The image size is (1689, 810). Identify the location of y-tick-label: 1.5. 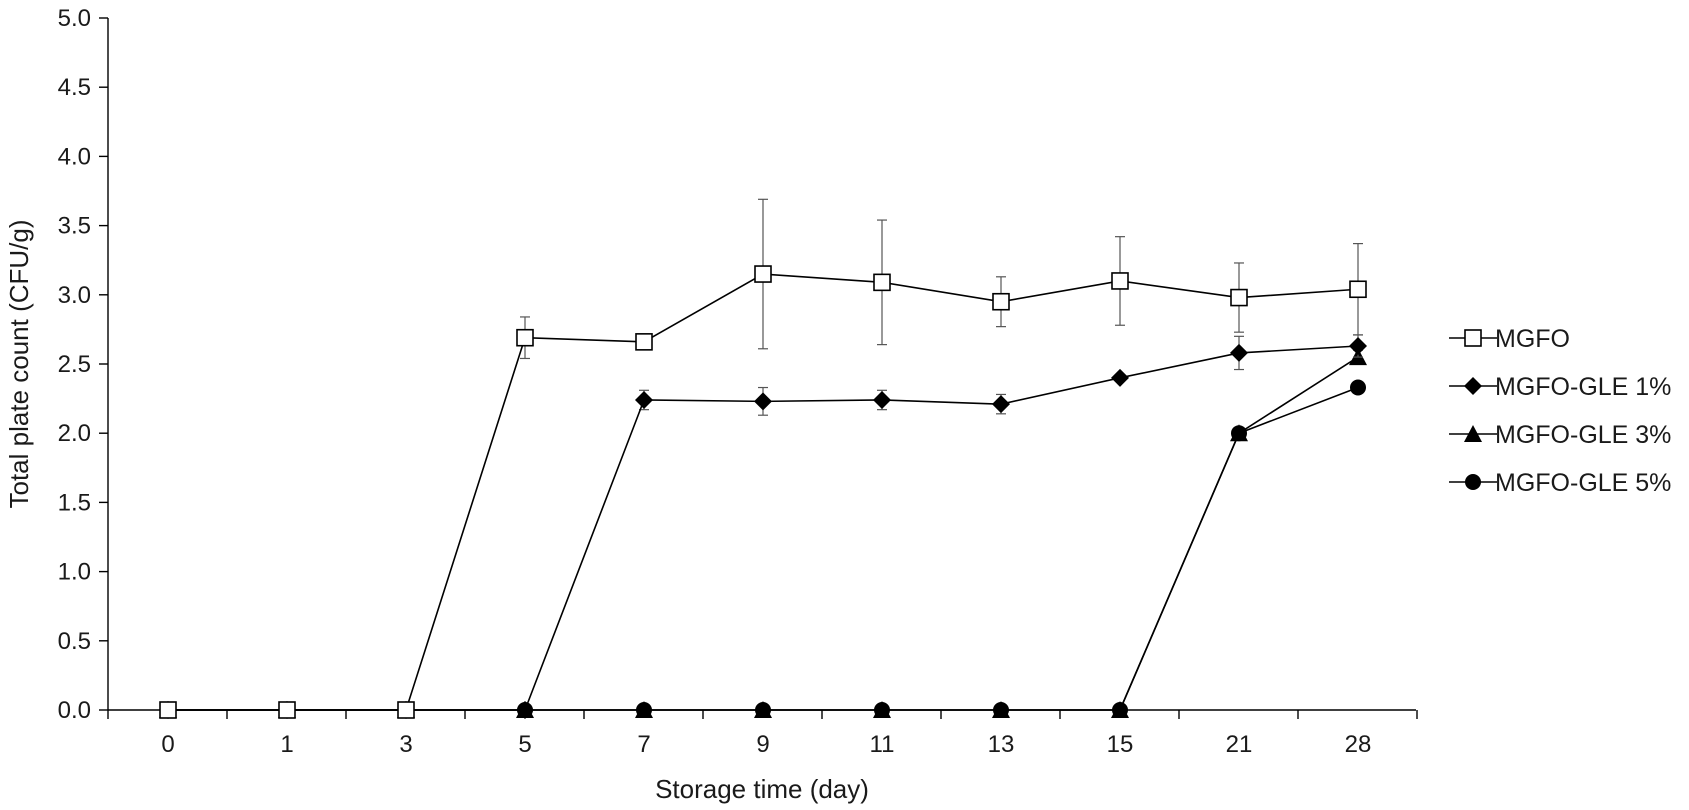
(74, 502).